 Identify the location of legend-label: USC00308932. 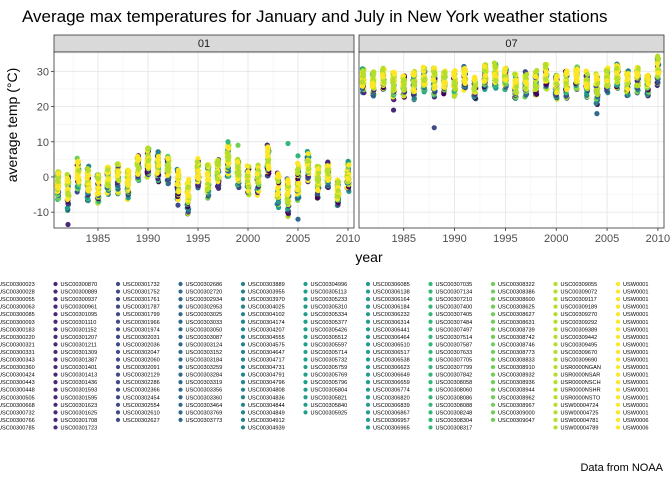
(516, 376).